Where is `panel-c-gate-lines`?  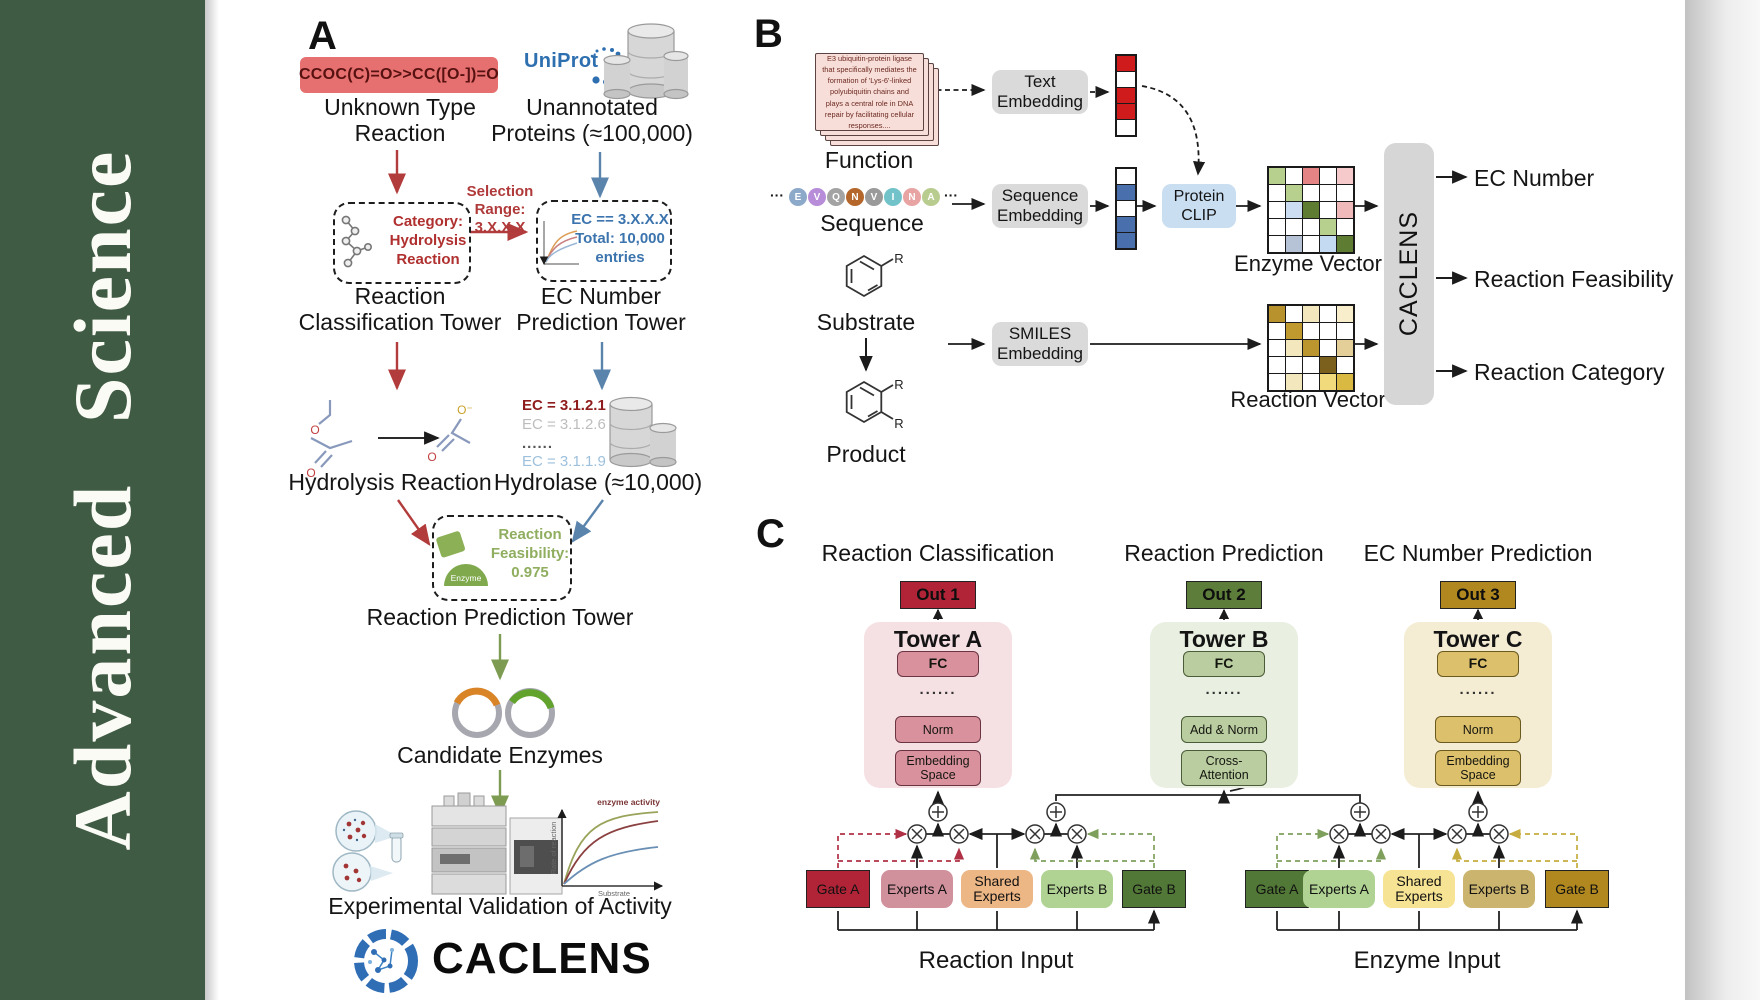 panel-c-gate-lines is located at coordinates (1207, 848).